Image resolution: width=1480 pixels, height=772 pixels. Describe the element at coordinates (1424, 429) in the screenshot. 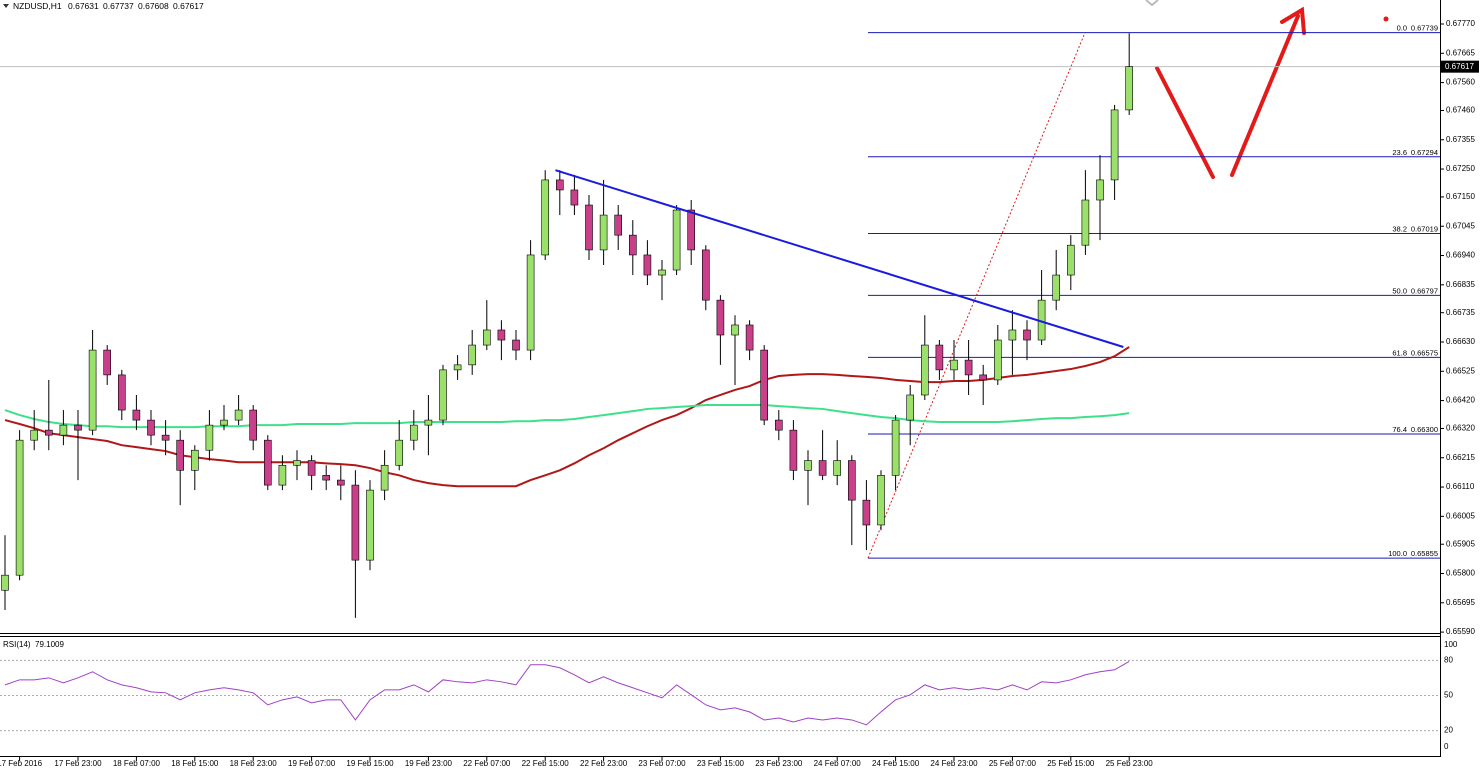

I see `fib-value: 0.66300` at that location.